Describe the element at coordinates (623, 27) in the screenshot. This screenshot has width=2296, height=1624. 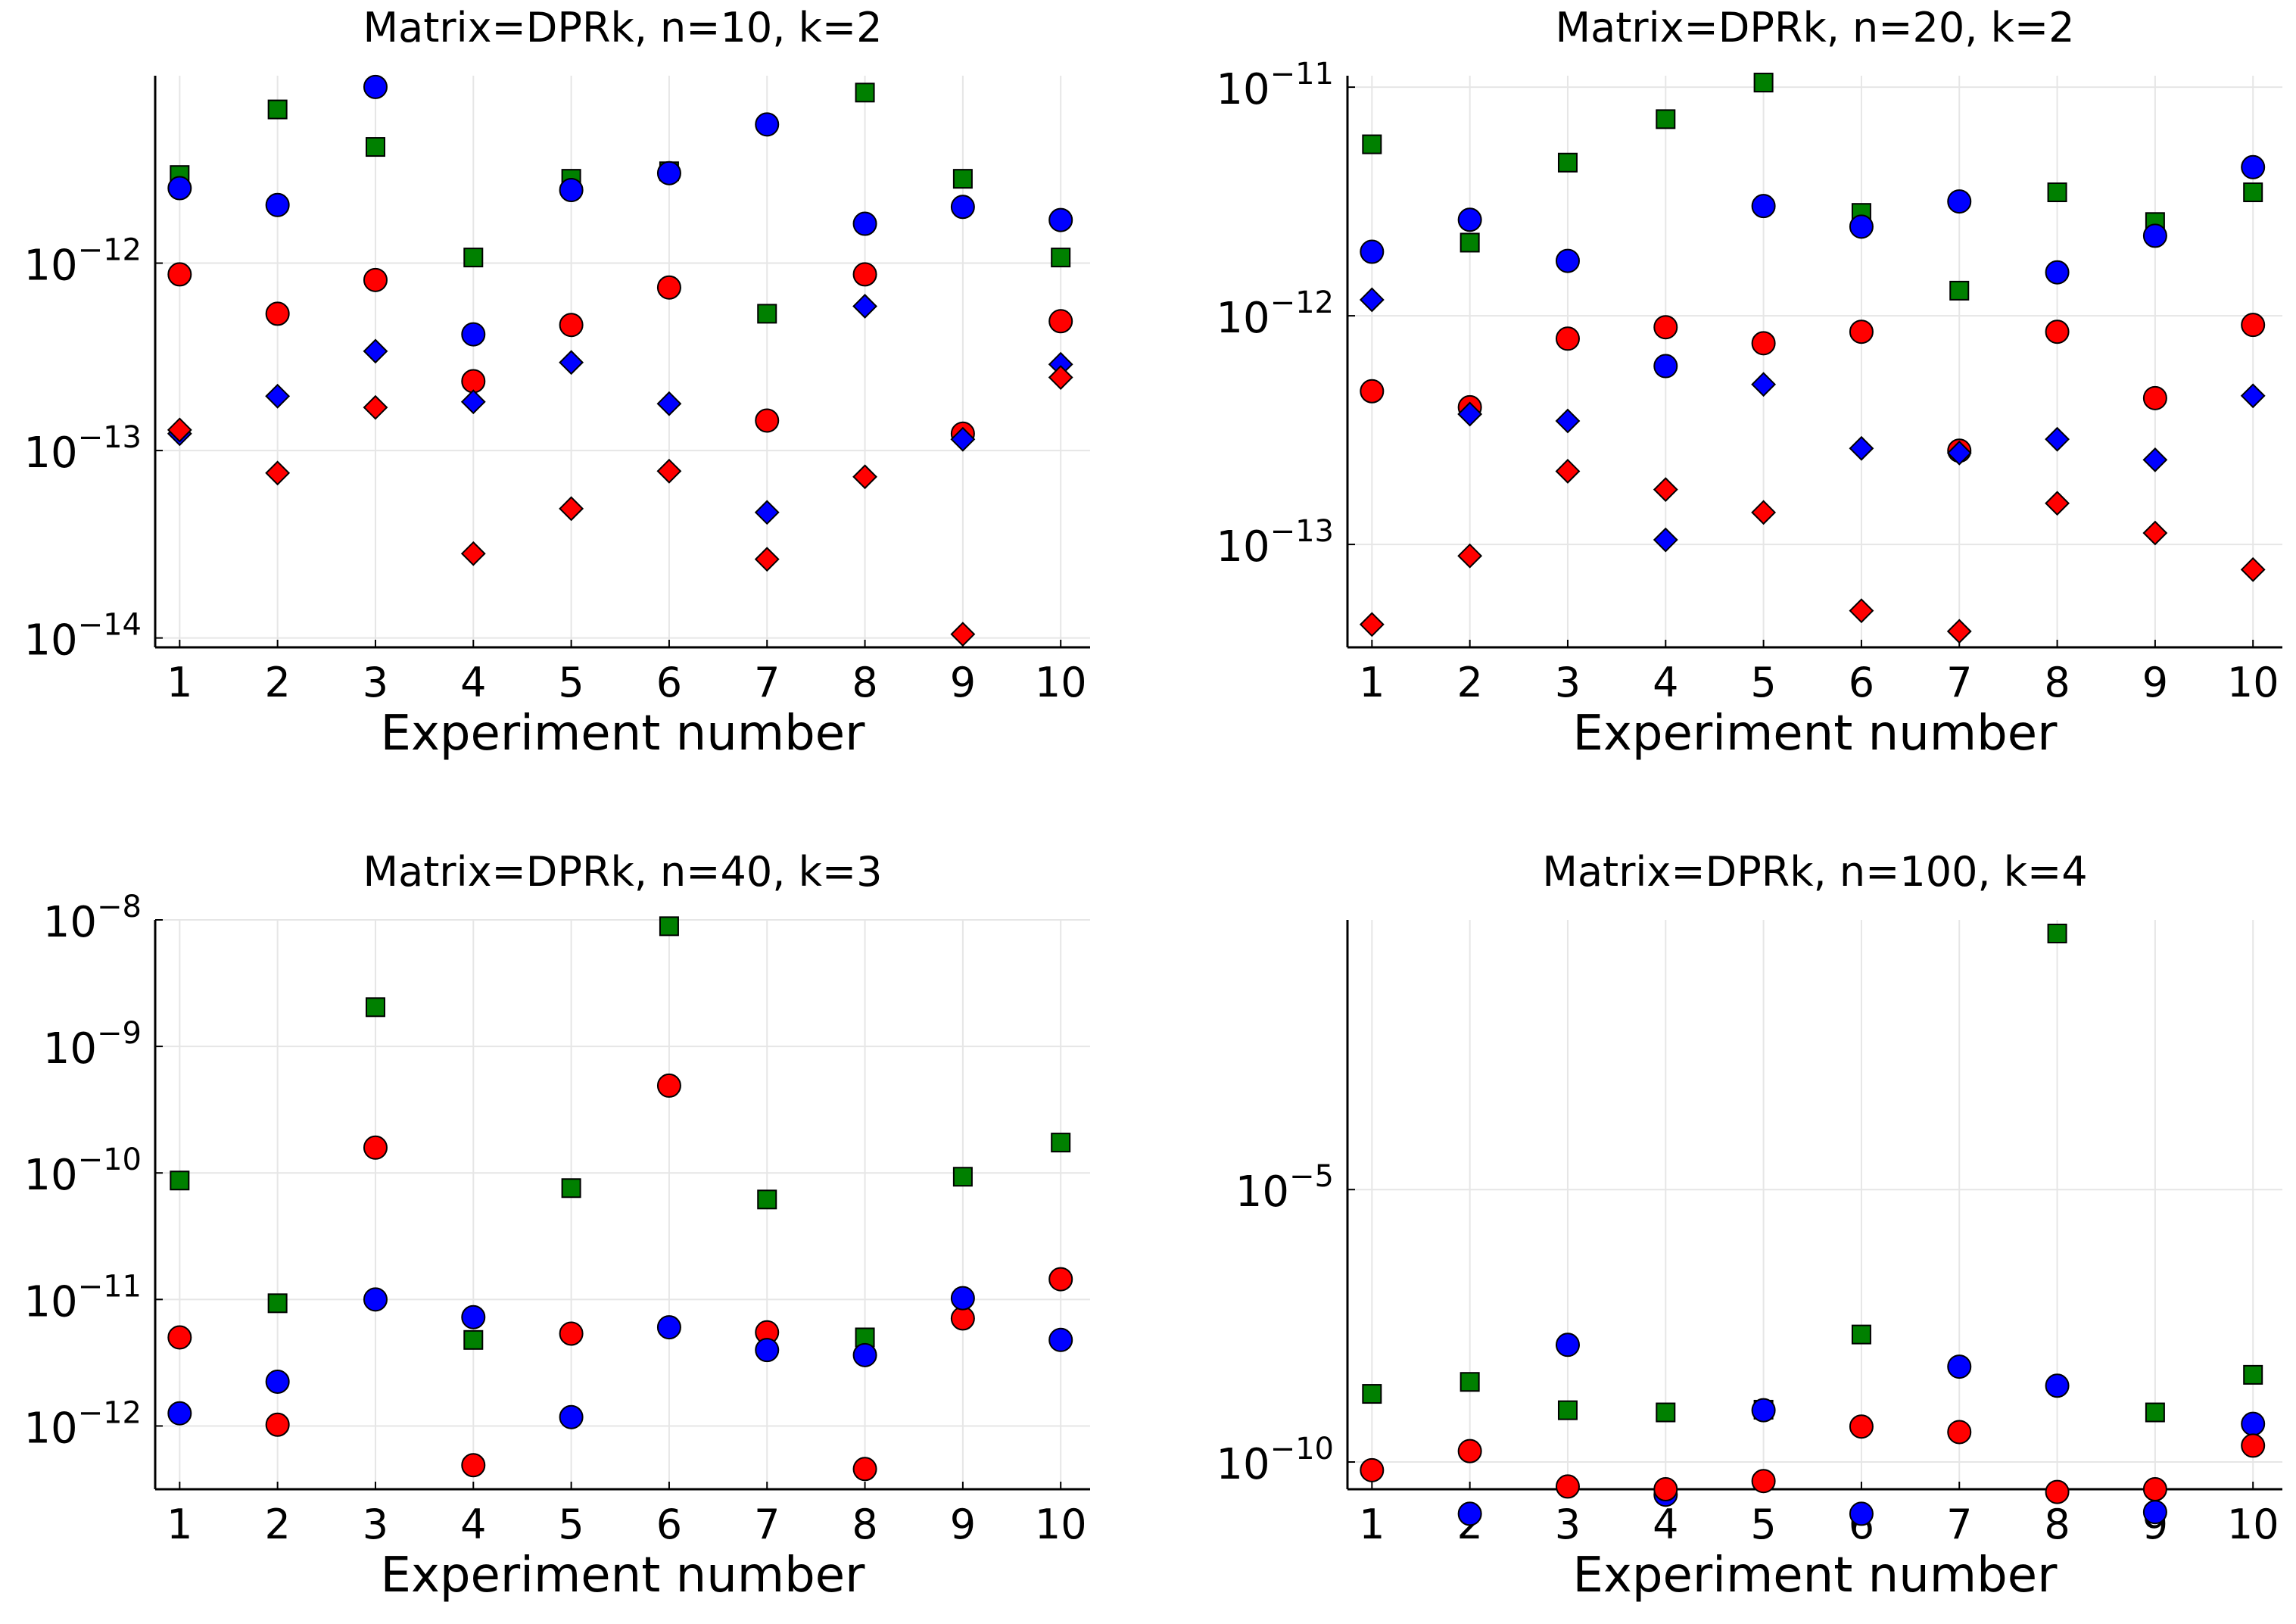
I see `chart-title: Matrix=DPRk, n=10, k=2` at that location.